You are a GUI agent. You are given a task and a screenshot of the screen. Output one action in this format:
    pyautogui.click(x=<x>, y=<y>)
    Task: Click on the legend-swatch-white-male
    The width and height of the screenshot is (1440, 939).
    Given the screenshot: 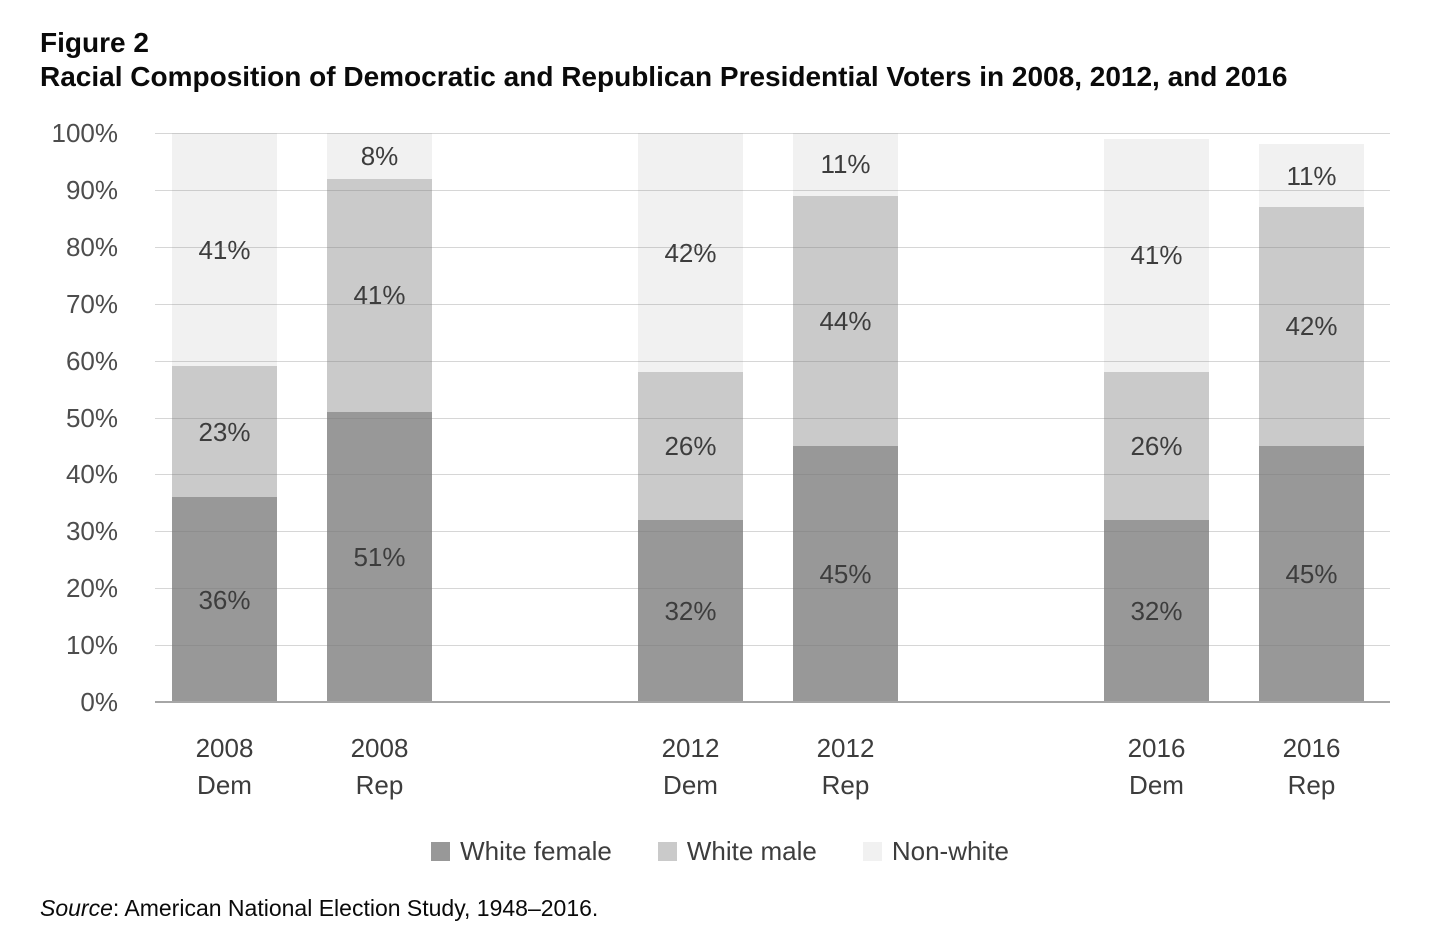 What is the action you would take?
    pyautogui.click(x=667, y=851)
    